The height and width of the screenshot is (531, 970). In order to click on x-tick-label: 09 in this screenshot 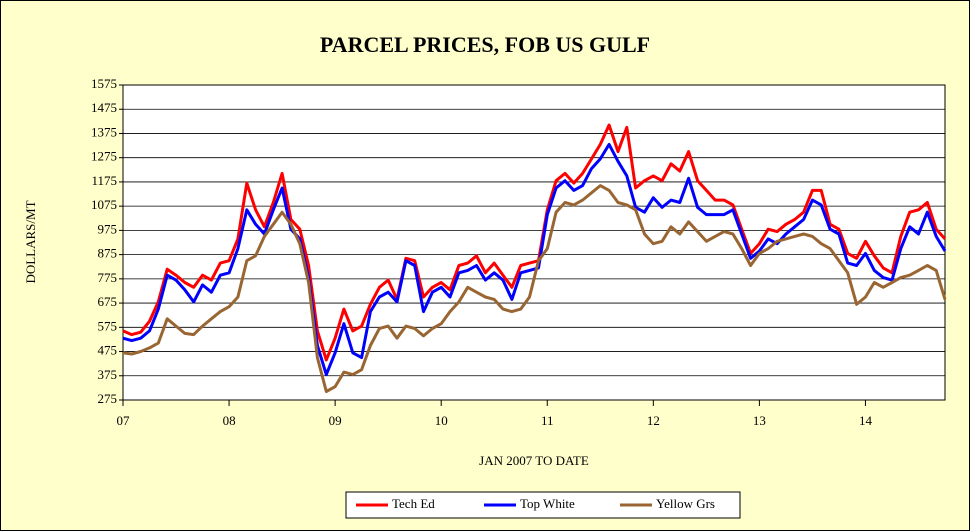, I will do `click(335, 420)`.